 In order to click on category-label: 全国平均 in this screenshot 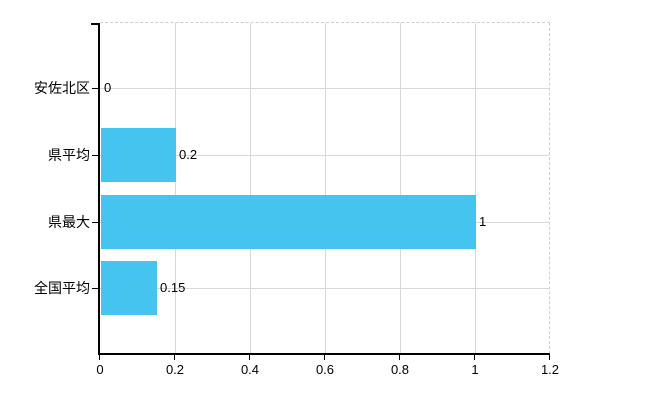, I will do `click(62, 288)`.